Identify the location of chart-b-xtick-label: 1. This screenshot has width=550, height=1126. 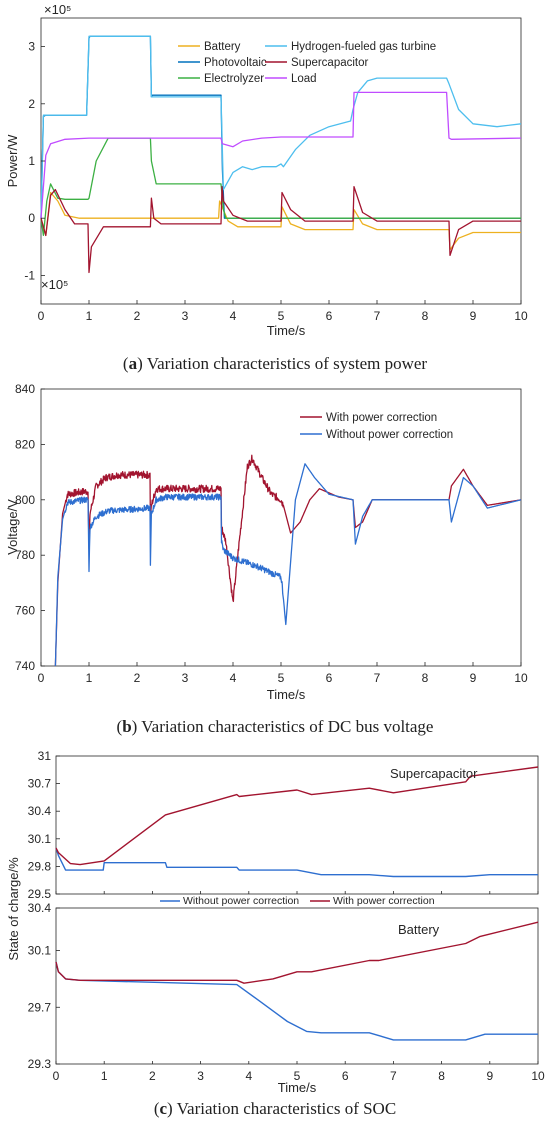
(89, 678).